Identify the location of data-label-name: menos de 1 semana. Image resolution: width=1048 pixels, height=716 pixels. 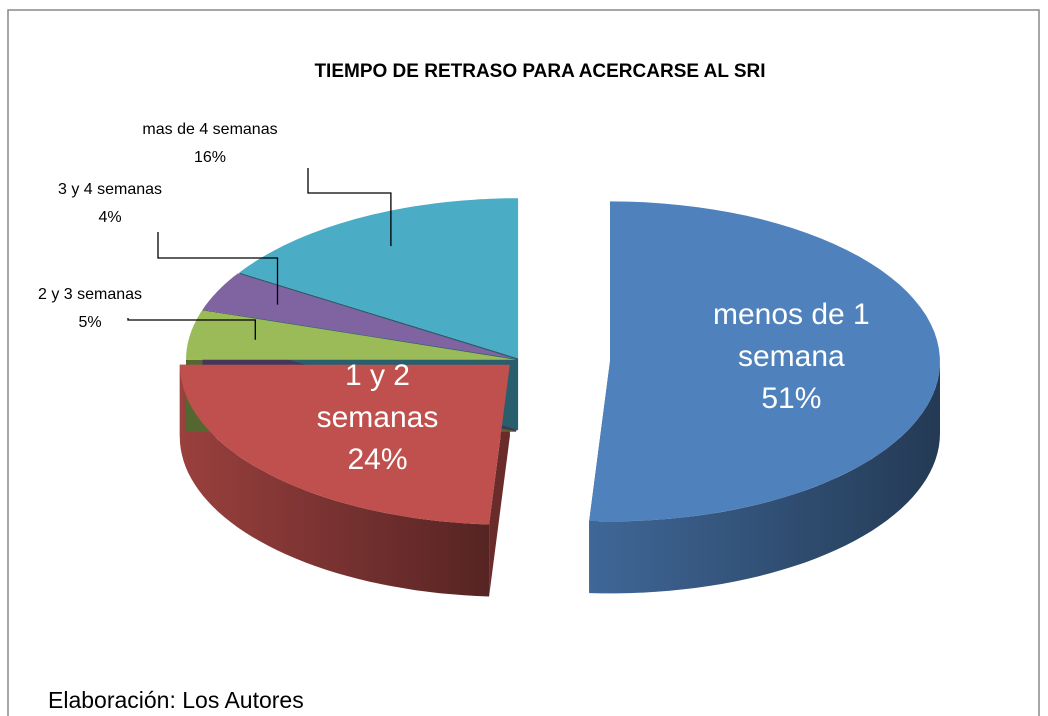
(791, 336).